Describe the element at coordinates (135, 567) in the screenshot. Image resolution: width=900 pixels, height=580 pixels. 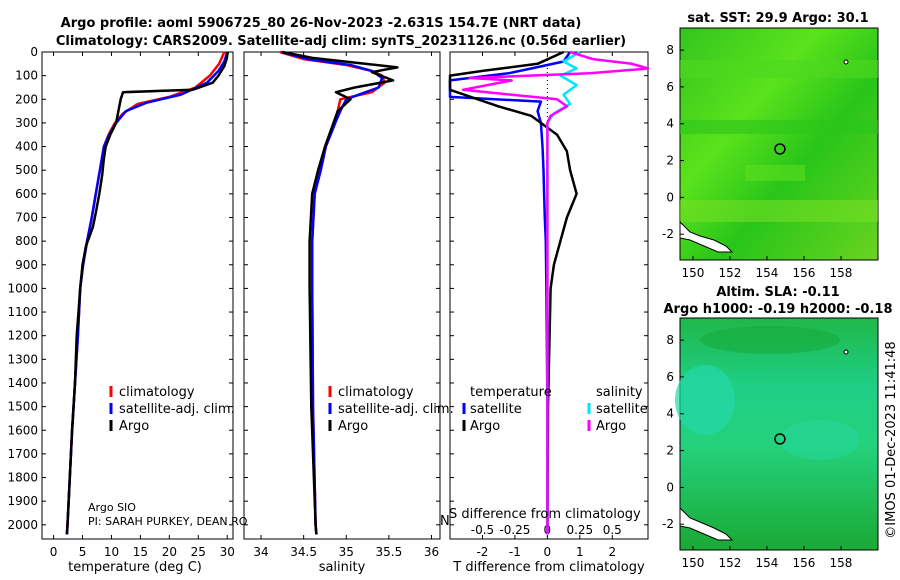
I see `temperature-xlabel: temperature (deg C)` at that location.